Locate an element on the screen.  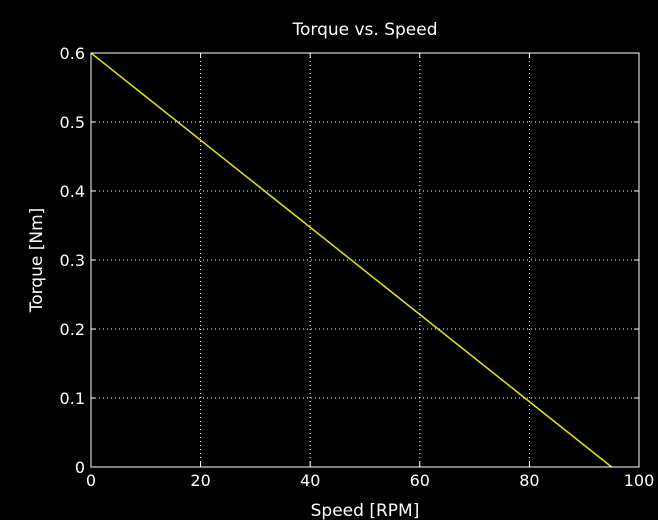
x-tick-label: 60 is located at coordinates (420, 480).